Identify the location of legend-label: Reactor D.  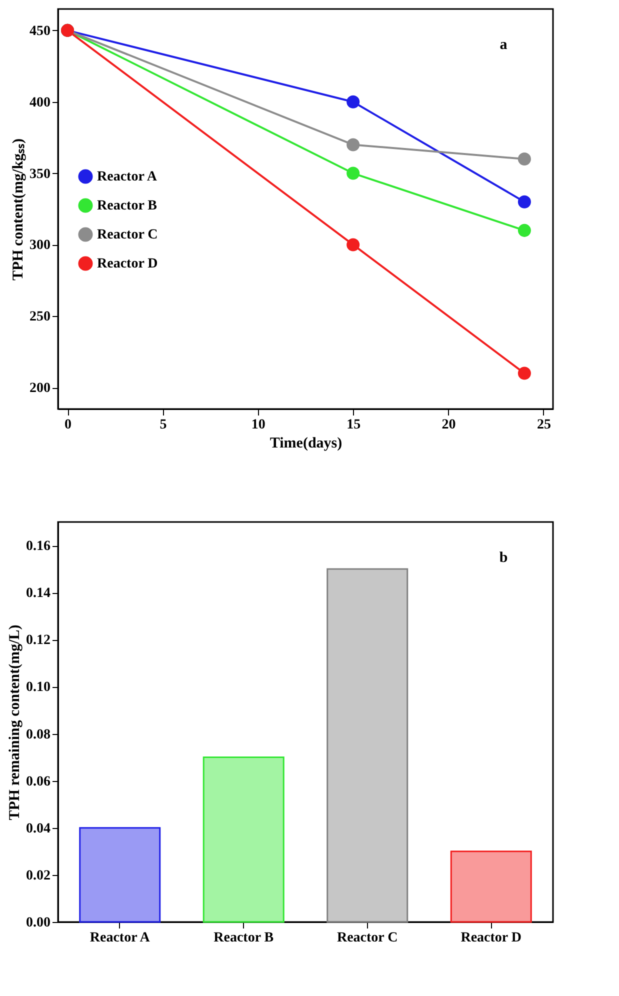
(127, 264).